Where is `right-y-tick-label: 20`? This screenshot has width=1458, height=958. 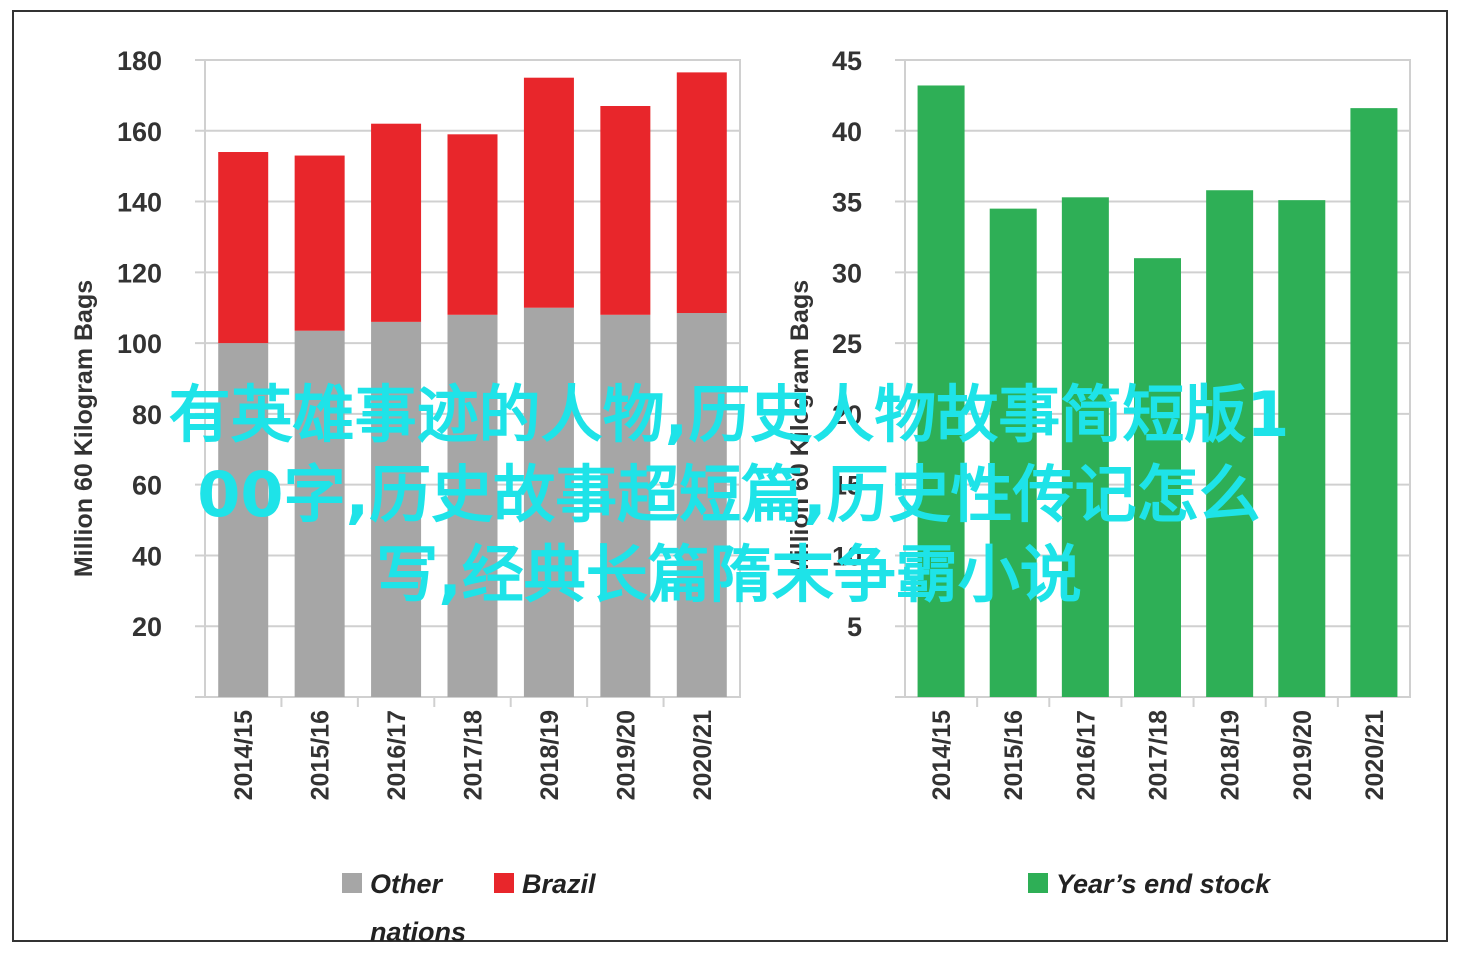
right-y-tick-label: 20 is located at coordinates (847, 415).